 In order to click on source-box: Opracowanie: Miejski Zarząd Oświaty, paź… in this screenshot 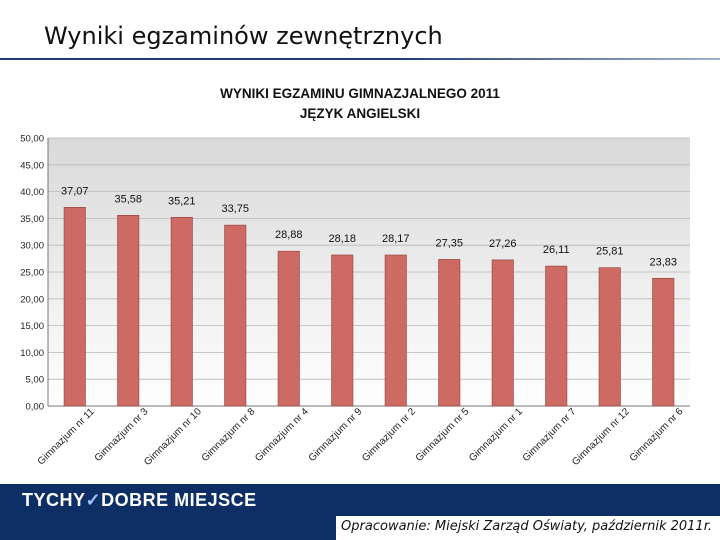, I will do `click(528, 528)`.